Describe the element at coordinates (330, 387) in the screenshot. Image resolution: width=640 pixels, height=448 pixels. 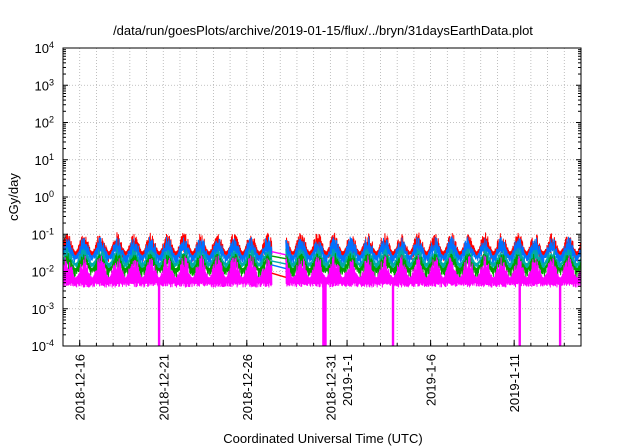
I see `x-tick-label: 2018-12-31` at that location.